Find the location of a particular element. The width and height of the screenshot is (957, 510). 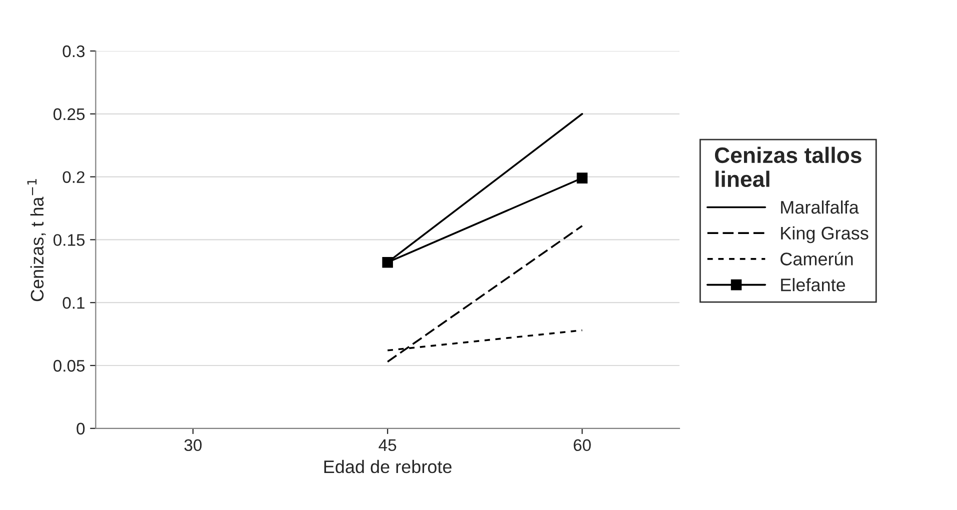

y-tick-label: 0 is located at coordinates (80, 428).